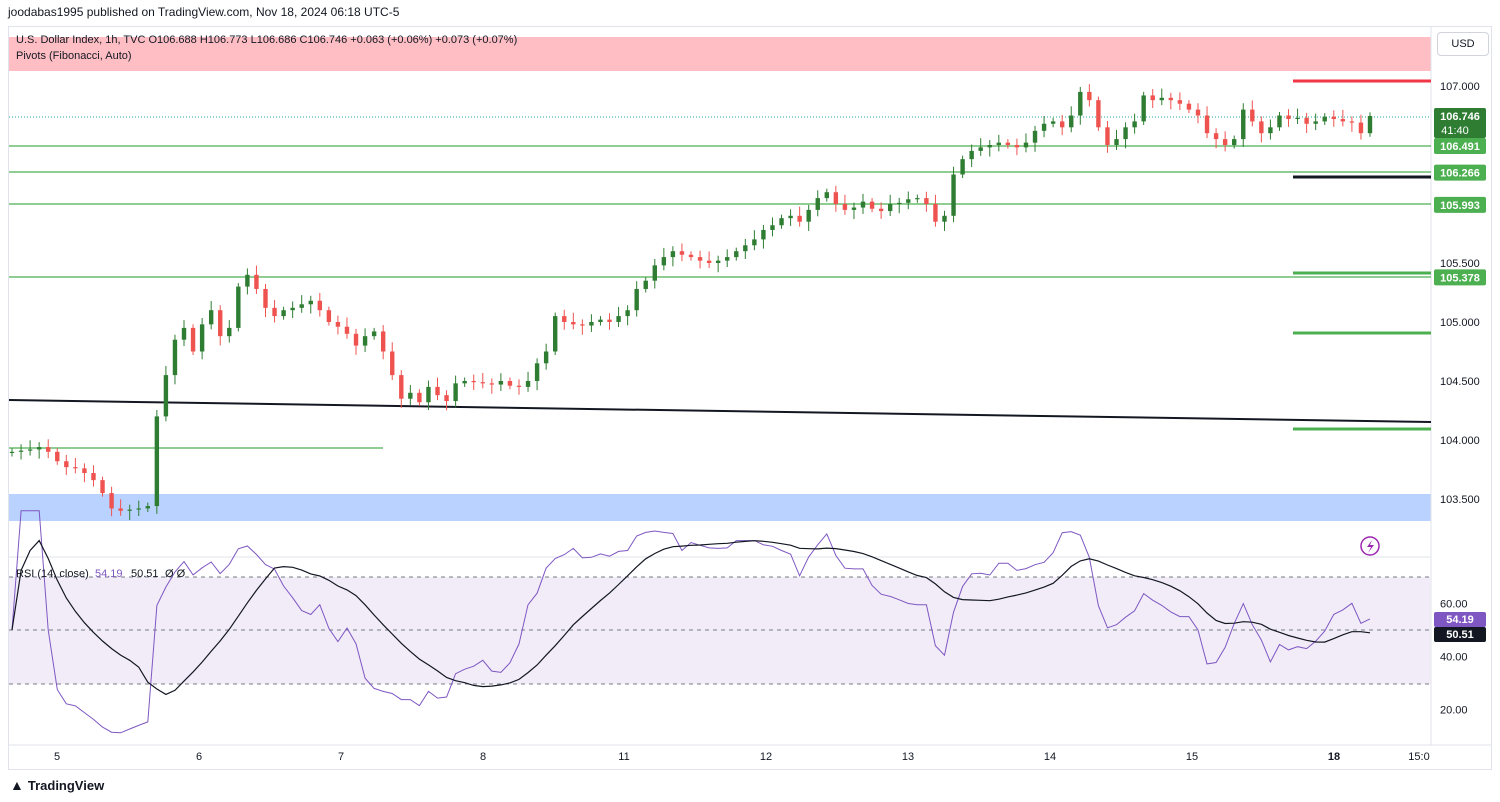 The image size is (1500, 802). Describe the element at coordinates (1460, 441) in the screenshot. I see `price-tick-label: 104.000` at that location.